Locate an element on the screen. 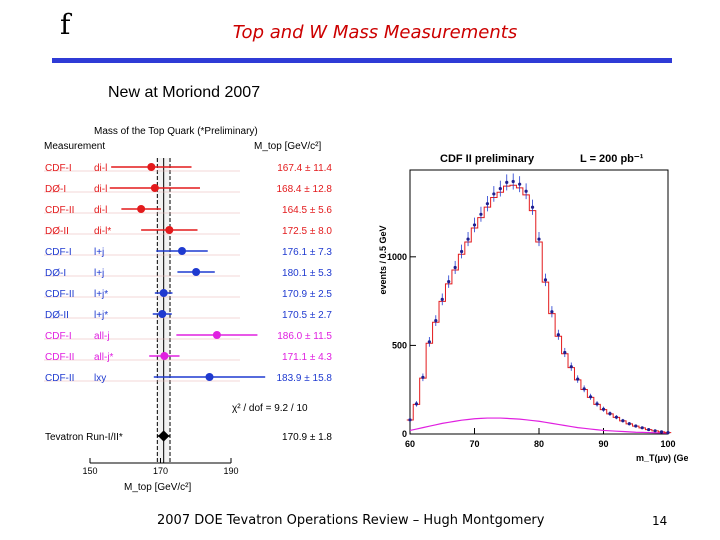 This screenshot has width=720, height=540. channel-label: all-j* is located at coordinates (104, 357).